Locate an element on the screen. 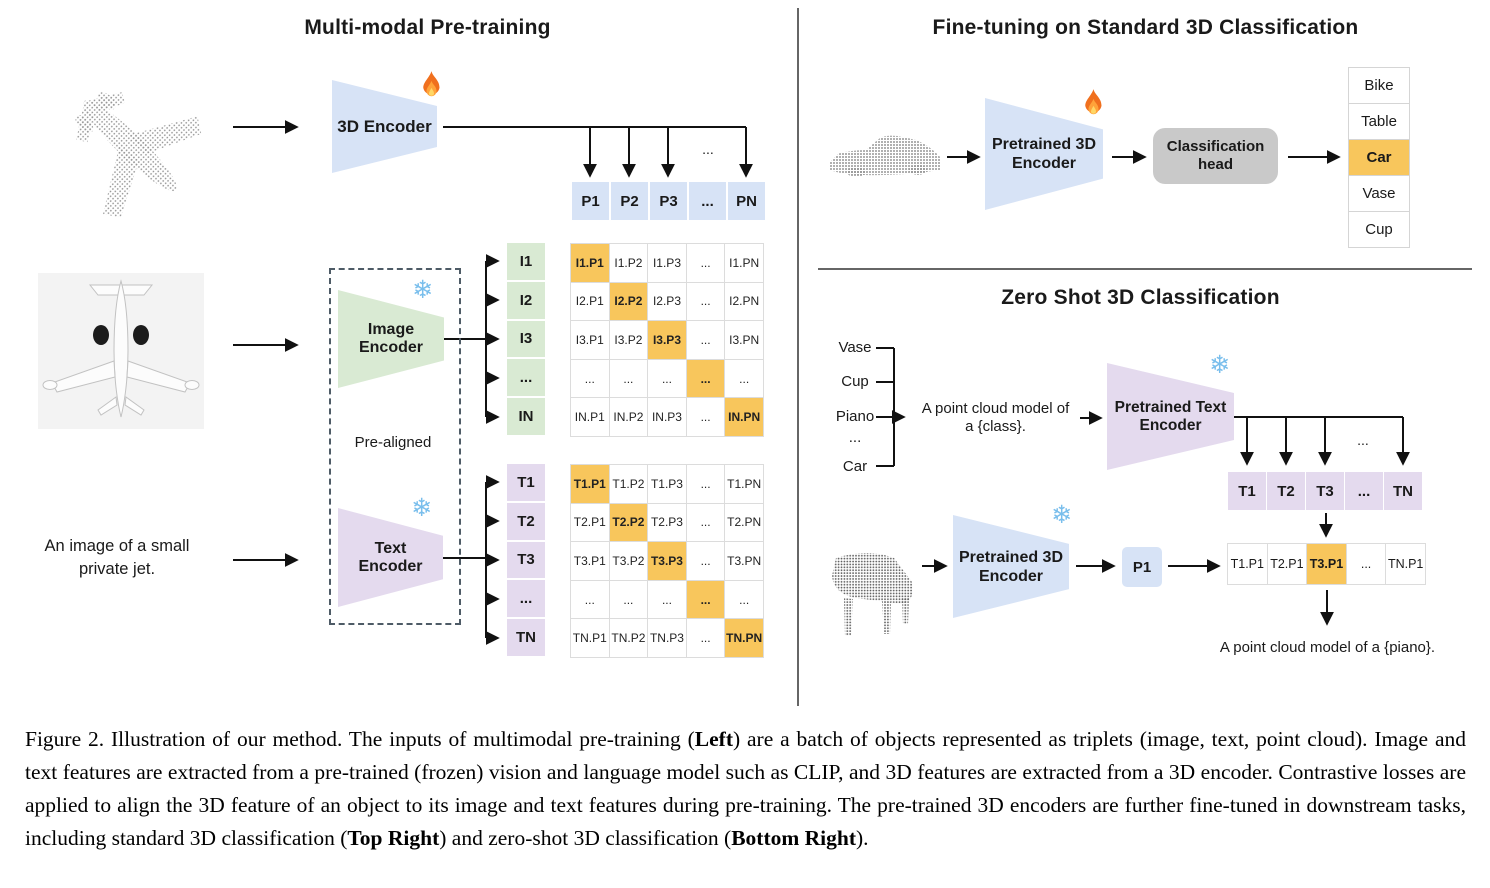 The height and width of the screenshot is (888, 1490). matrix-t-cell-2-1: T3.P2 is located at coordinates (628, 561).